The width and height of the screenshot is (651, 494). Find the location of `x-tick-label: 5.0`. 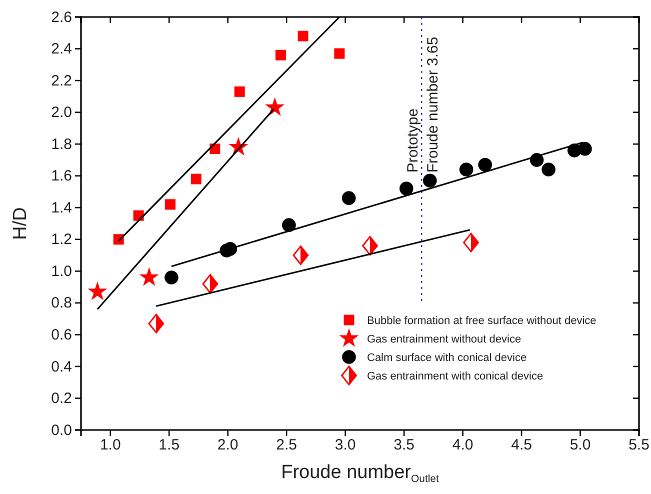

x-tick-label: 5.0 is located at coordinates (580, 445).